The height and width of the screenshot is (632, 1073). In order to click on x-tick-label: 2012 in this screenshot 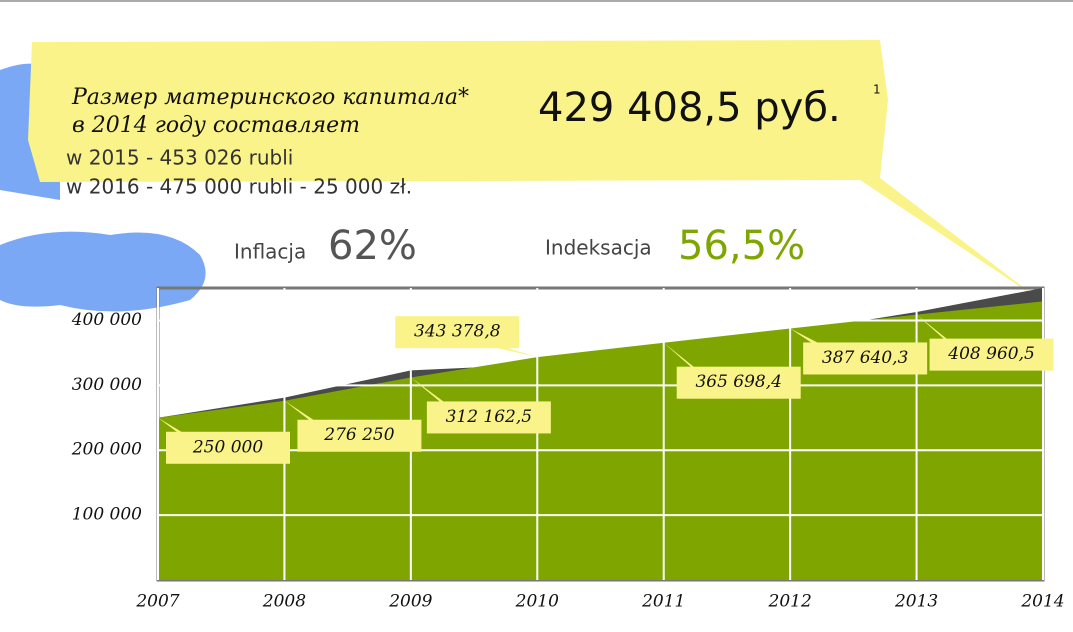, I will do `click(790, 602)`.